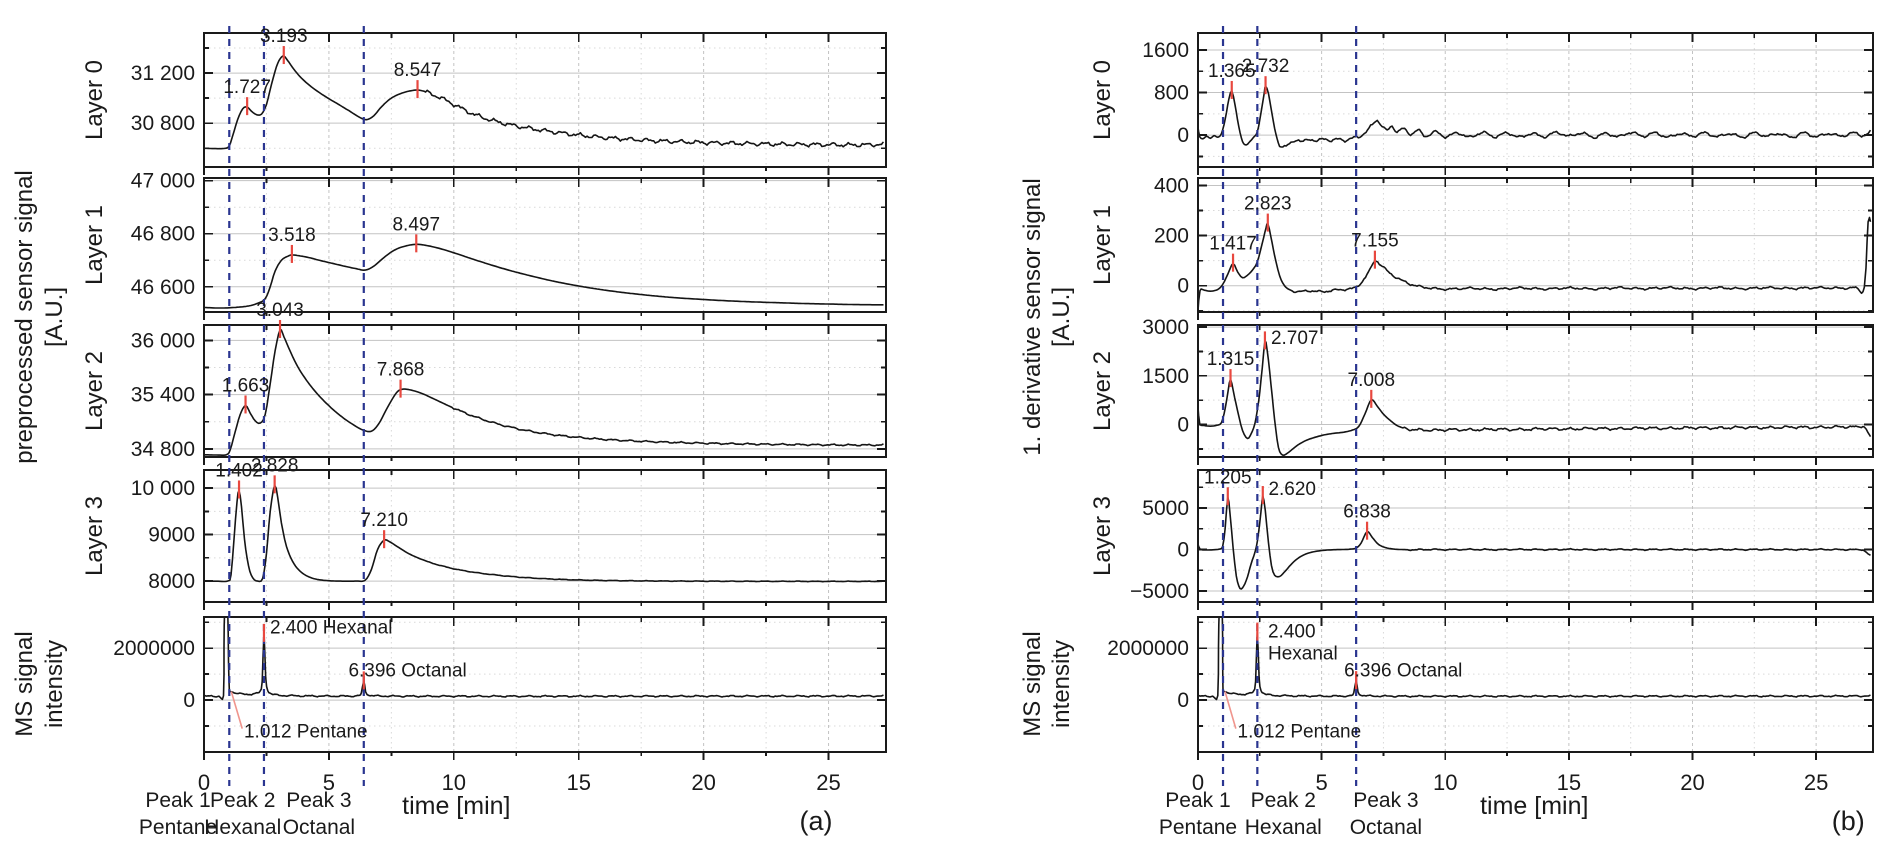  What do you see at coordinates (1367, 512) in the screenshot?
I see `peak-label: 6.838` at bounding box center [1367, 512].